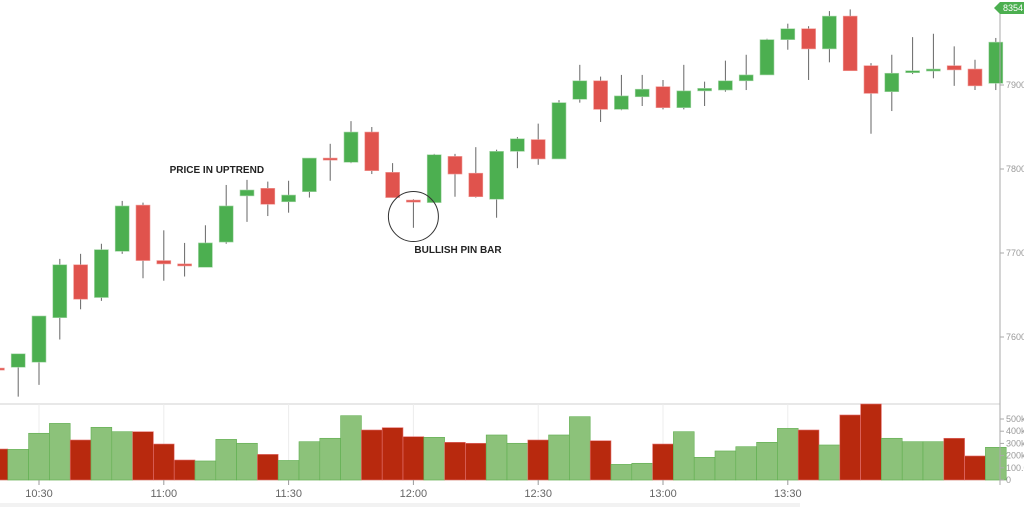 Image resolution: width=1024 pixels, height=507 pixels. Describe the element at coordinates (1015, 169) in the screenshot. I see `price-tick-label: 7800` at that location.